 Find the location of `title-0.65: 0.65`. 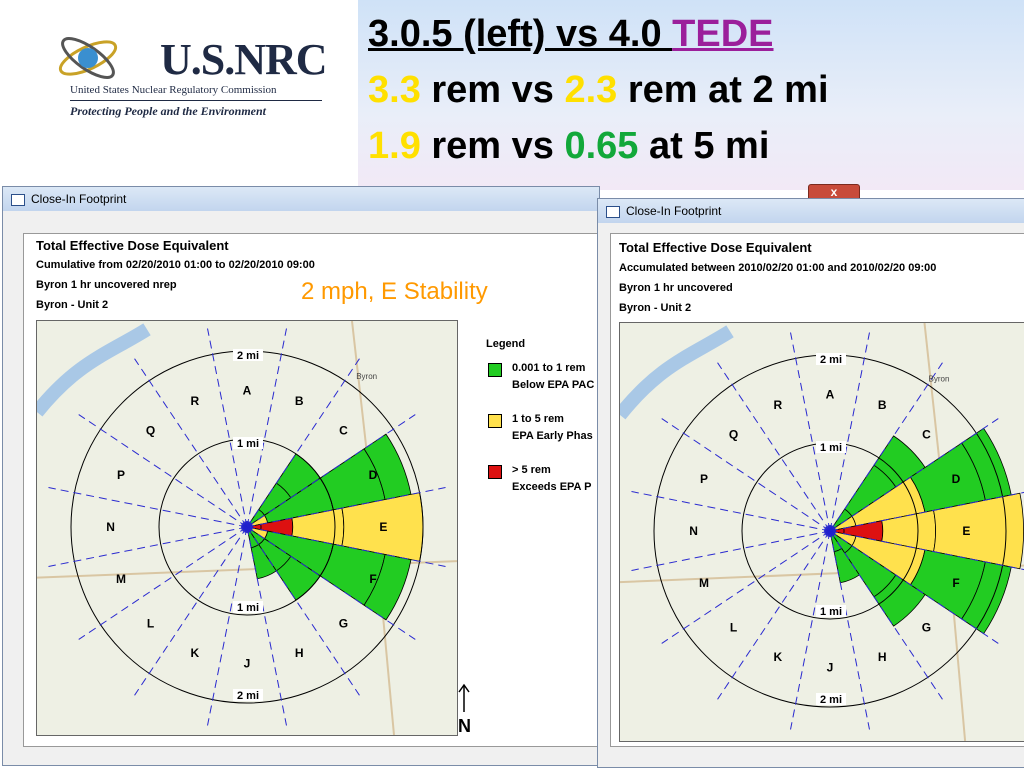

title-0.65: 0.65 is located at coordinates (601, 146).